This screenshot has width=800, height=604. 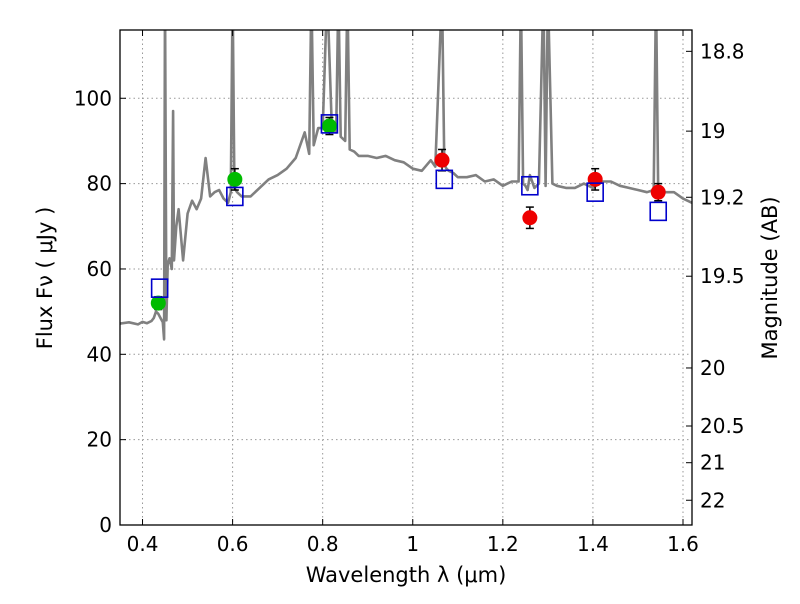 What do you see at coordinates (722, 426) in the screenshot?
I see `right-tick-label: 20.5` at bounding box center [722, 426].